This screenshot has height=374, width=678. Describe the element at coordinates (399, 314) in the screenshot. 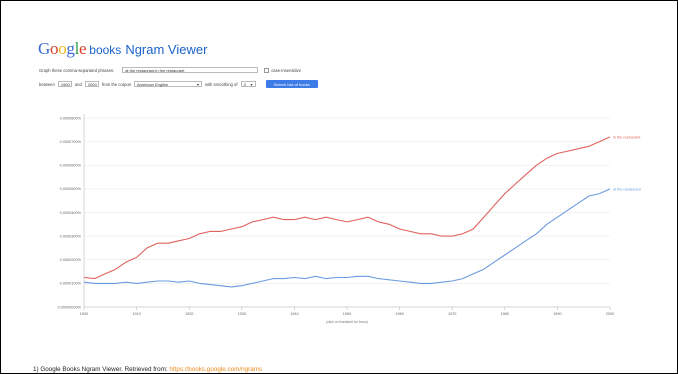

I see `x-tick-label: 1960` at that location.